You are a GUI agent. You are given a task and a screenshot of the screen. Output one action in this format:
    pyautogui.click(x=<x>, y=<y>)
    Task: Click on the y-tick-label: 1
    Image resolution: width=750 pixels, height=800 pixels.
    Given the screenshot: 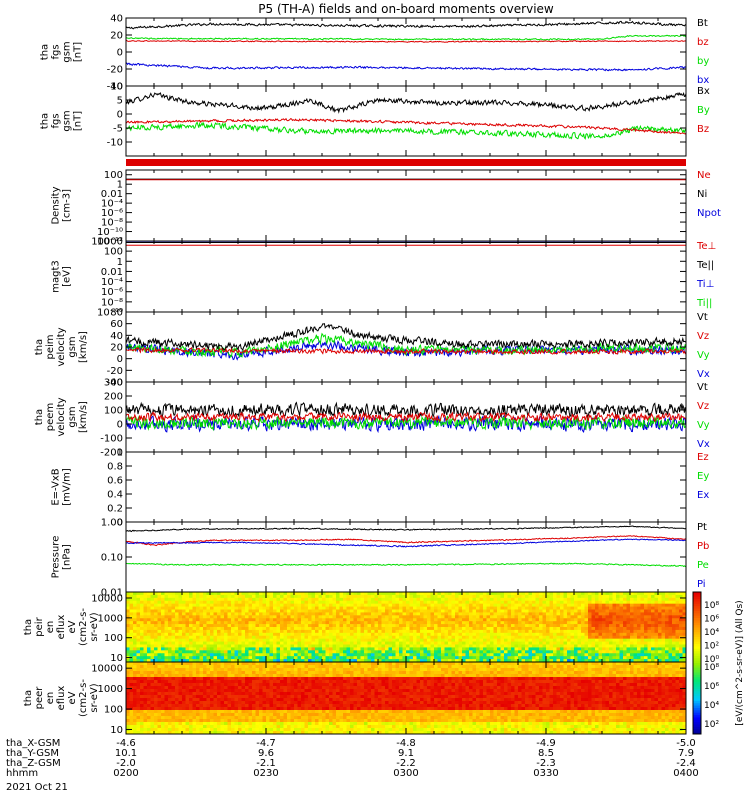 What is the action you would take?
    pyautogui.click(x=120, y=453)
    